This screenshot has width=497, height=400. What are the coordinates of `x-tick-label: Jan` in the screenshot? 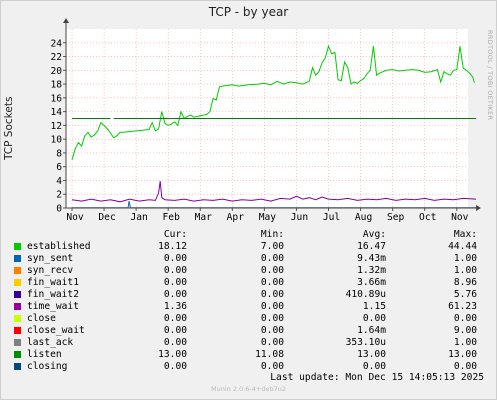 It's located at (138, 217).